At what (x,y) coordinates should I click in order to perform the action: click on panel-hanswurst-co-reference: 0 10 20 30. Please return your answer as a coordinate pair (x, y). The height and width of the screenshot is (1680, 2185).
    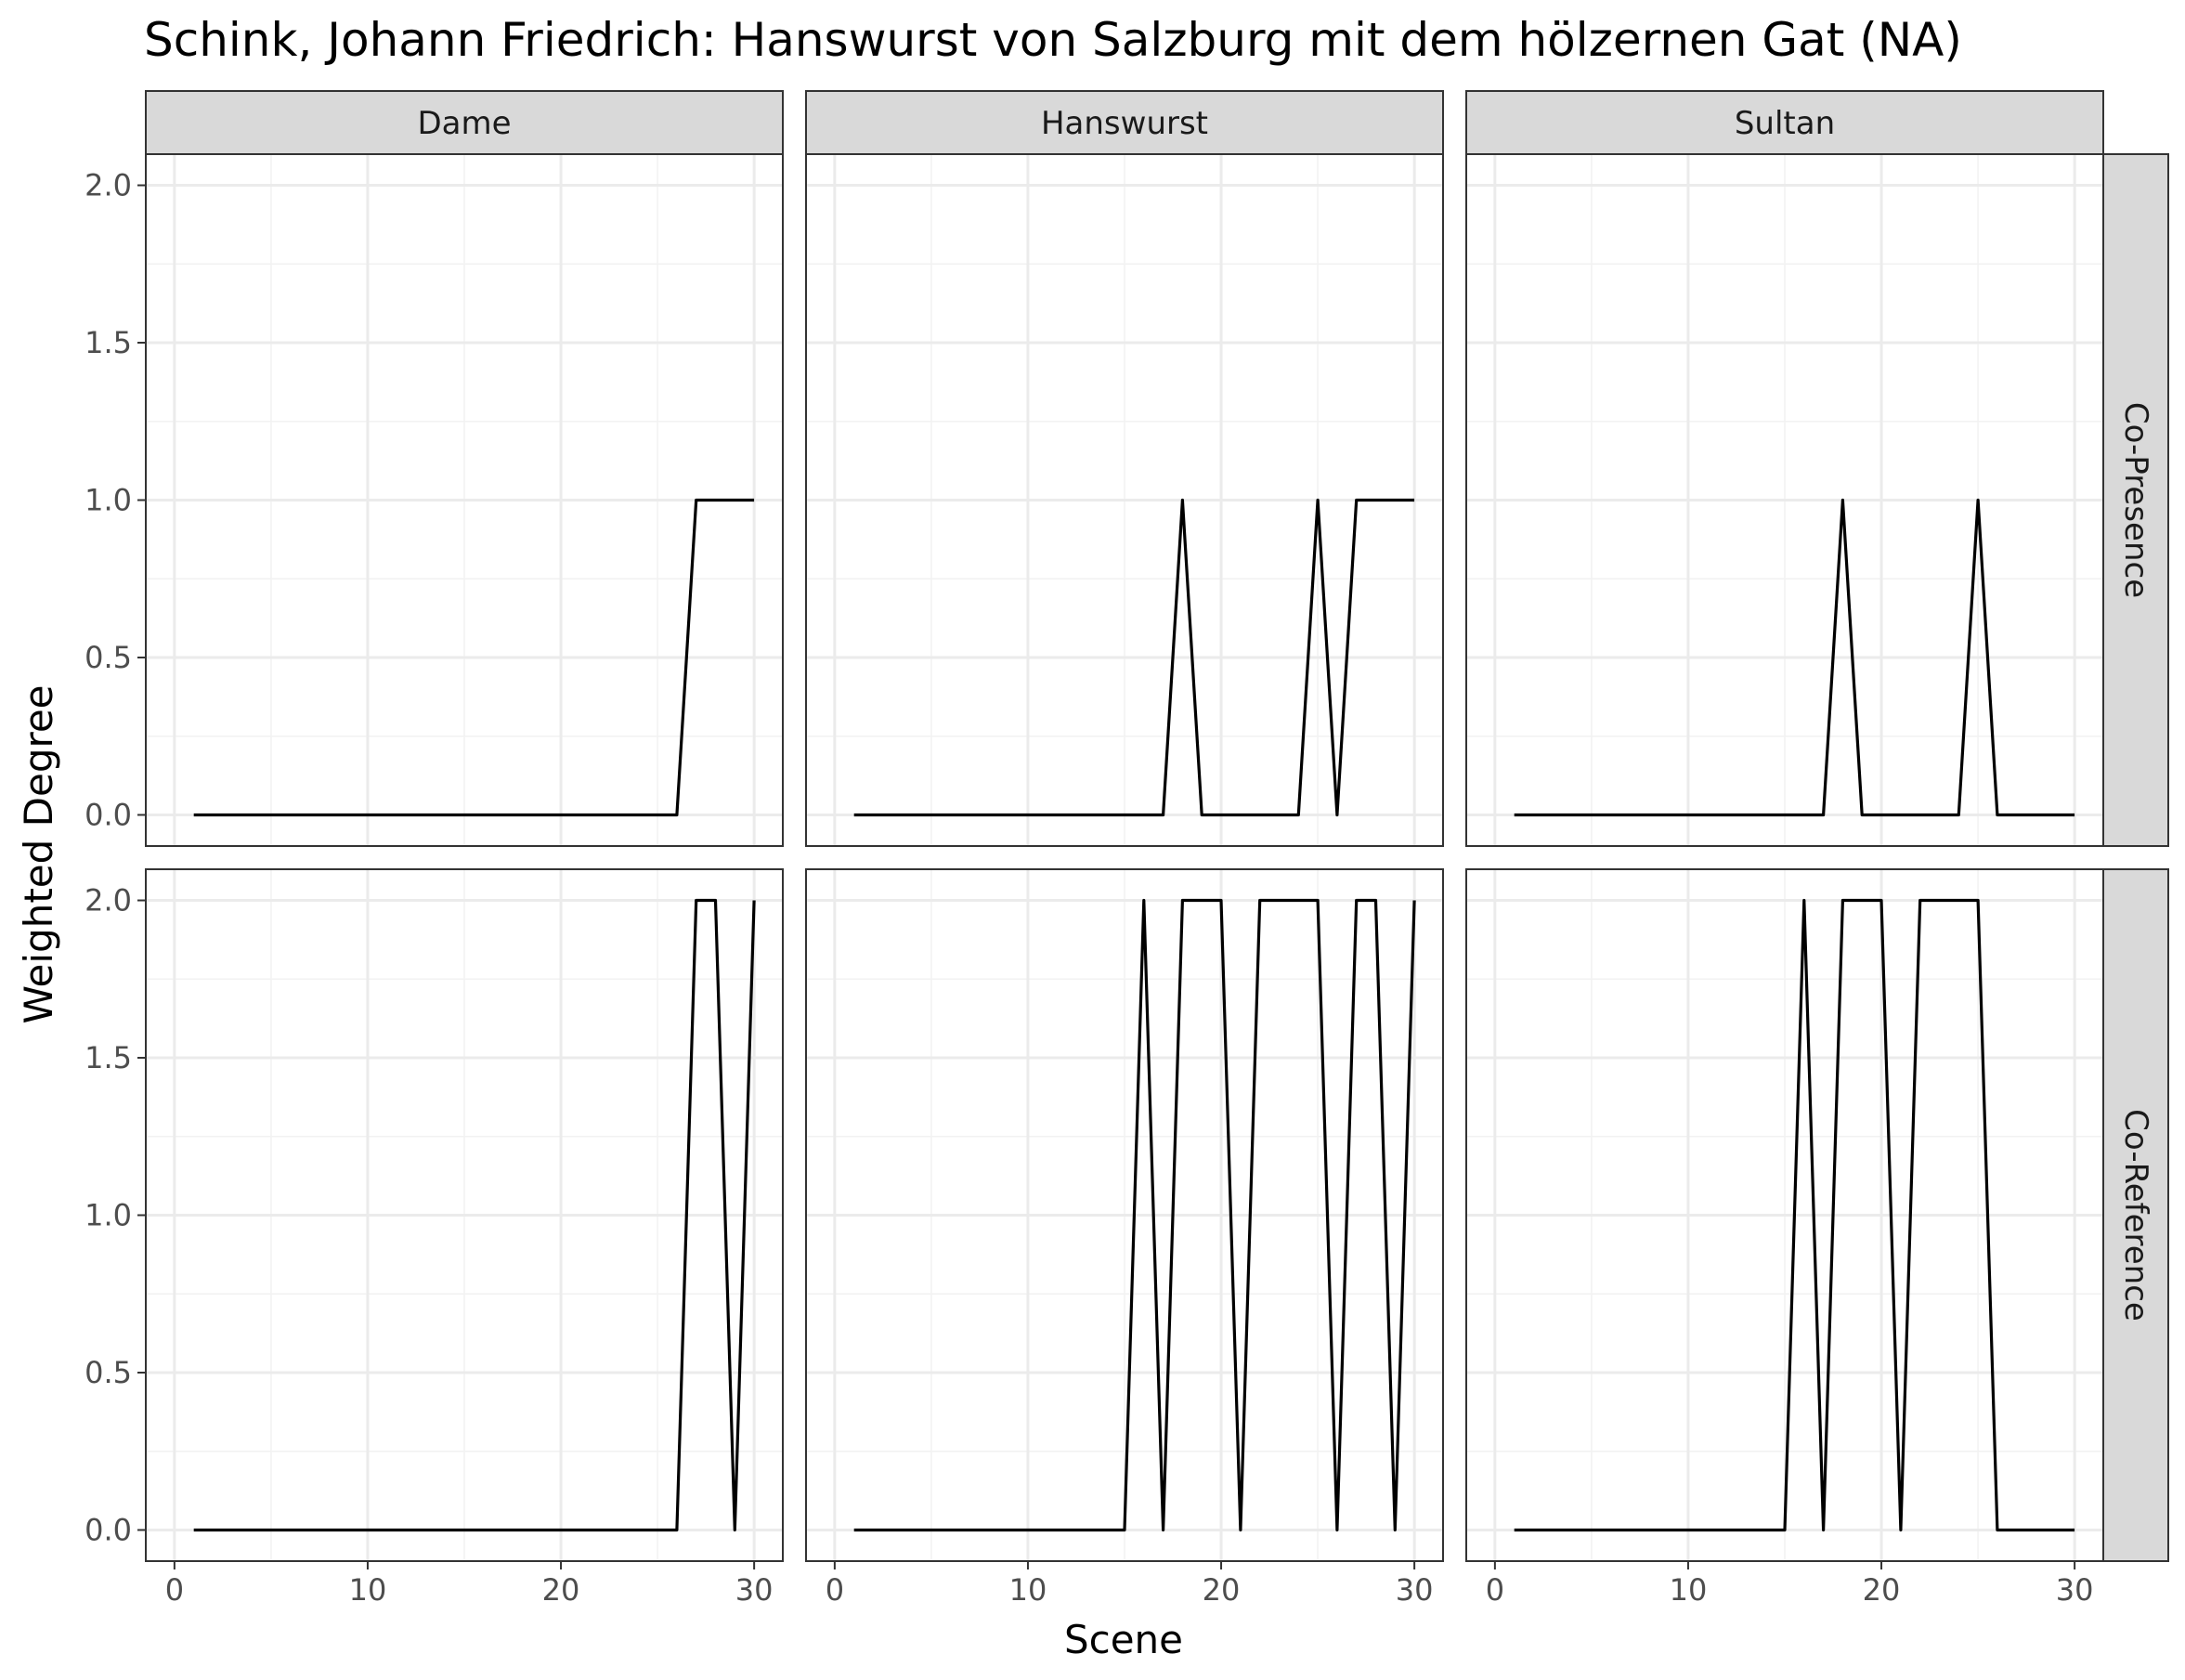
    Looking at the image, I should click on (1124, 1238).